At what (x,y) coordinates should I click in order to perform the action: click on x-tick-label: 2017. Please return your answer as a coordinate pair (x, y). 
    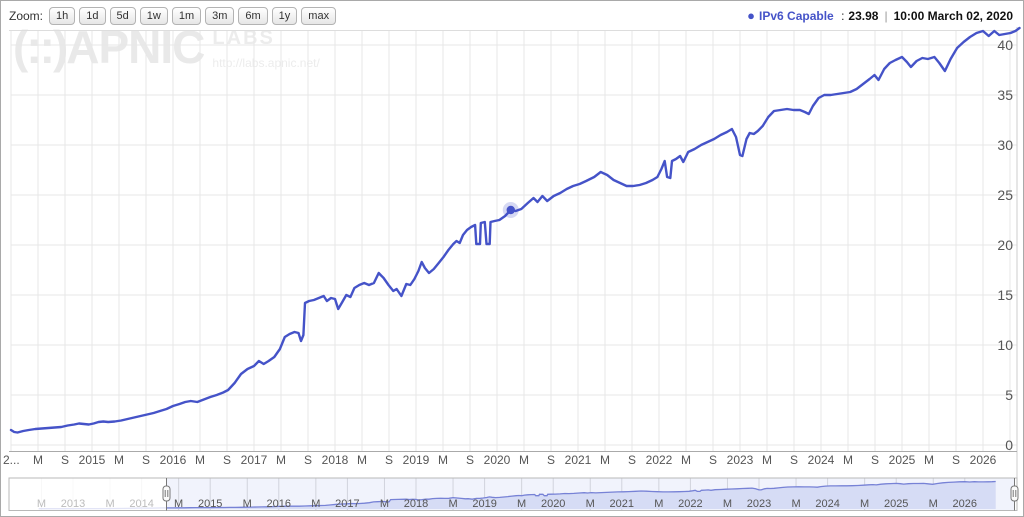
    Looking at the image, I should click on (254, 460).